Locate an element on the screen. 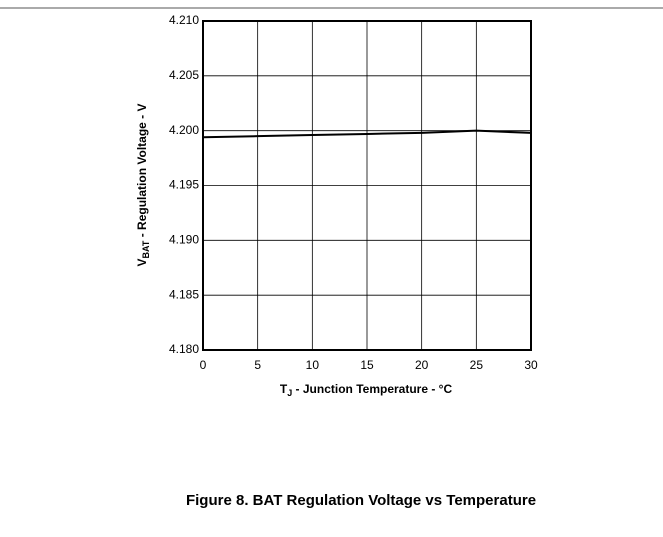  x-axis-label: TJ - Junction Temperature - °C is located at coordinates (366, 390).